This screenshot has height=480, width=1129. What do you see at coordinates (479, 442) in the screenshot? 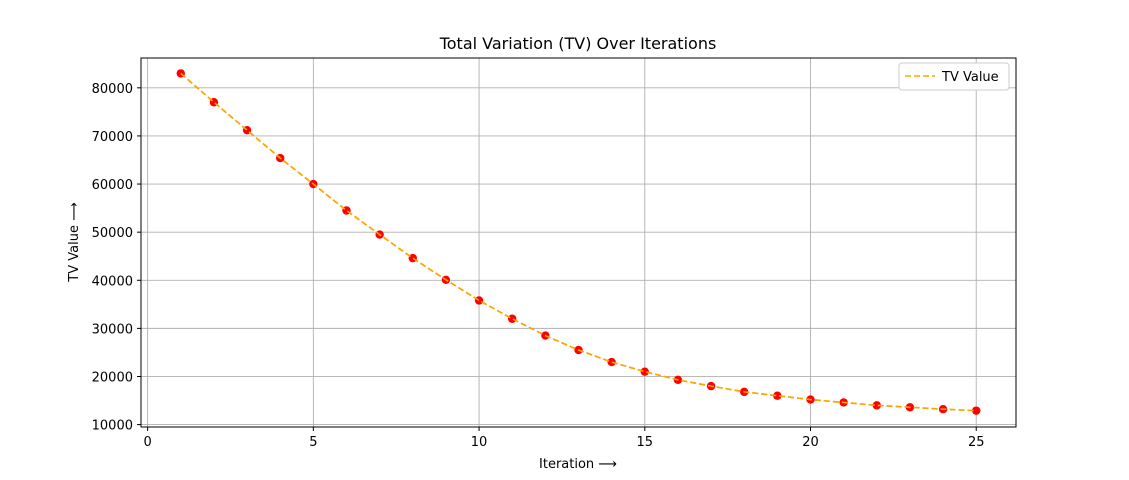
I see `x-tick-label: 10` at bounding box center [479, 442].